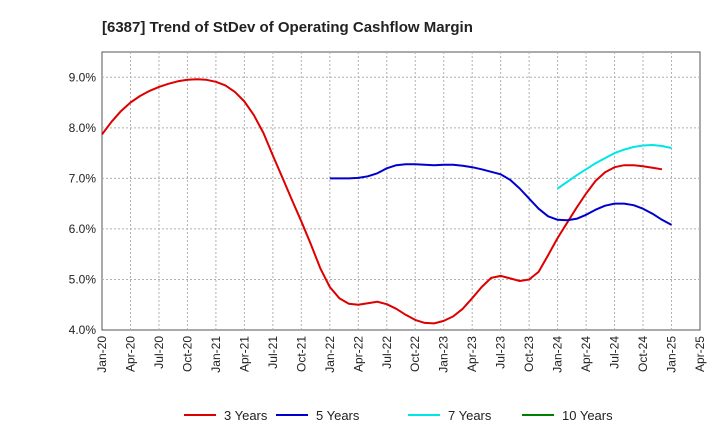 This screenshot has width=720, height=440. I want to click on x-tick-label: Jul-23, so click(501, 352).